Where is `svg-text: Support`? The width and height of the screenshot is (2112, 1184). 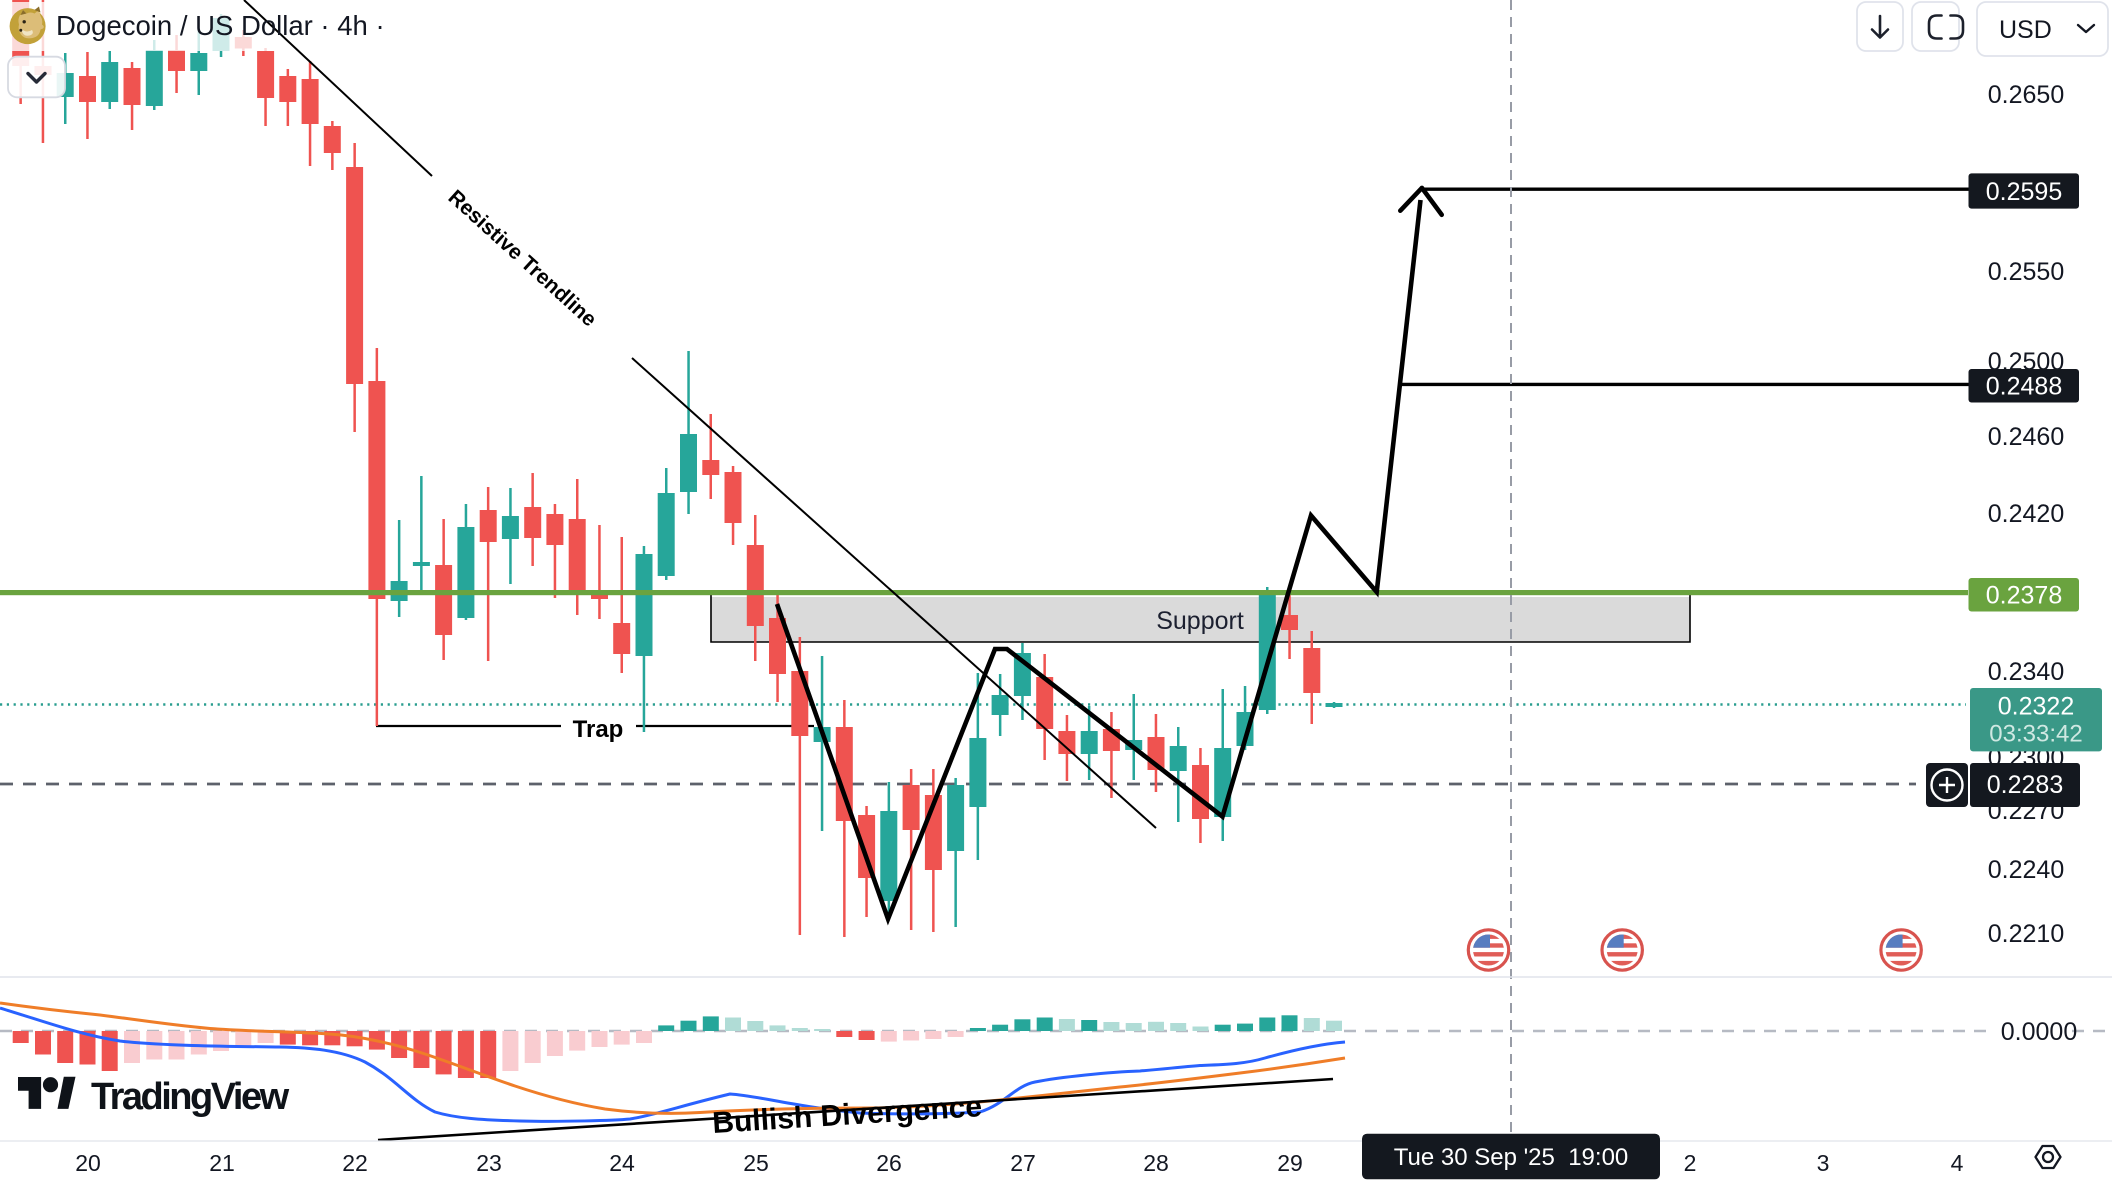
svg-text: Support is located at coordinates (1200, 621).